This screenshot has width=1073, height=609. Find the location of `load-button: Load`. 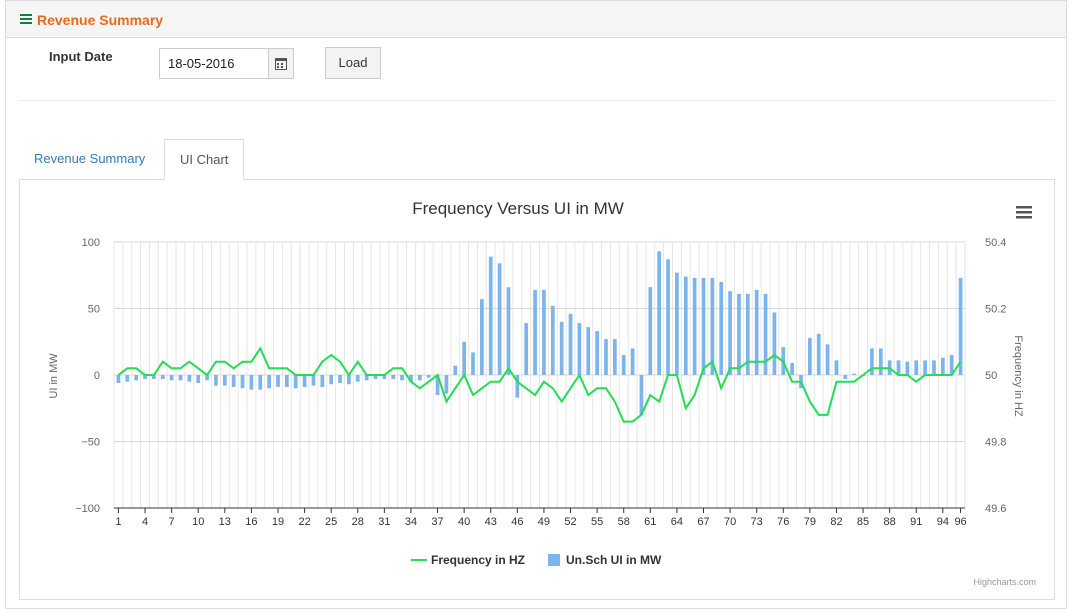

load-button: Load is located at coordinates (353, 63).